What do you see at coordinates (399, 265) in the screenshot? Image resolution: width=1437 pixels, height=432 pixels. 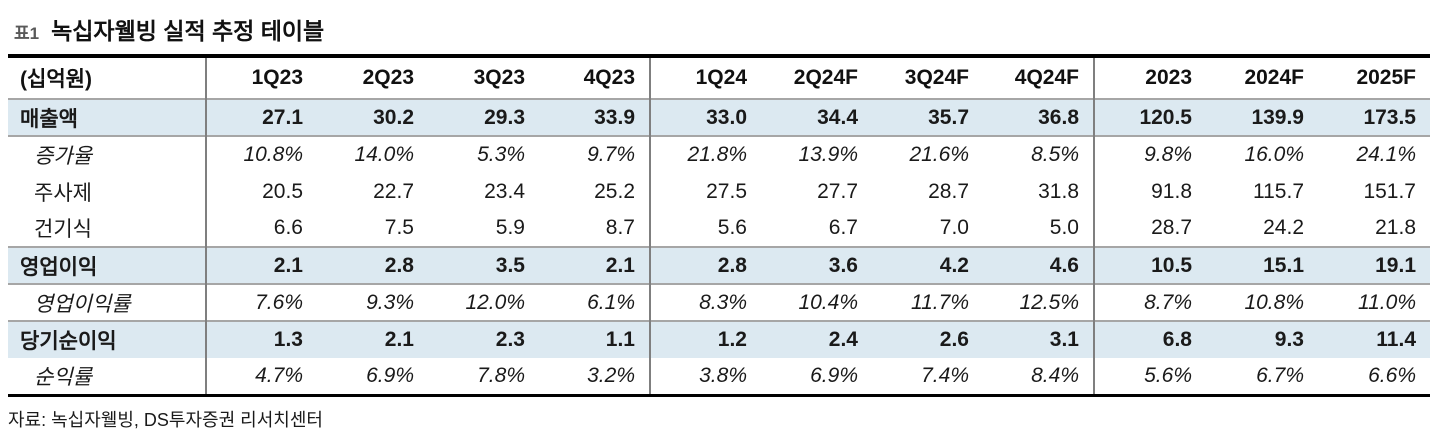 I see `cell-value: 2.8` at bounding box center [399, 265].